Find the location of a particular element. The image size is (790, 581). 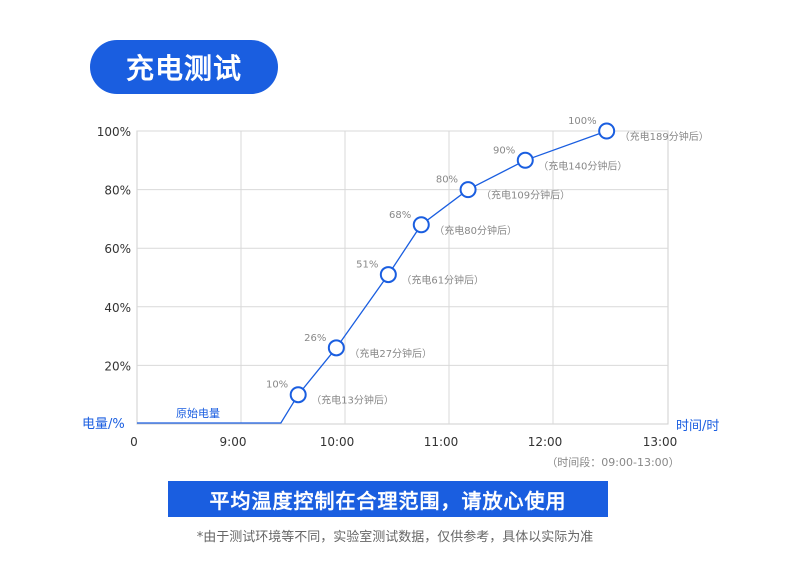

time-range-note: （时间段：09:00-13:00） is located at coordinates (612, 462).